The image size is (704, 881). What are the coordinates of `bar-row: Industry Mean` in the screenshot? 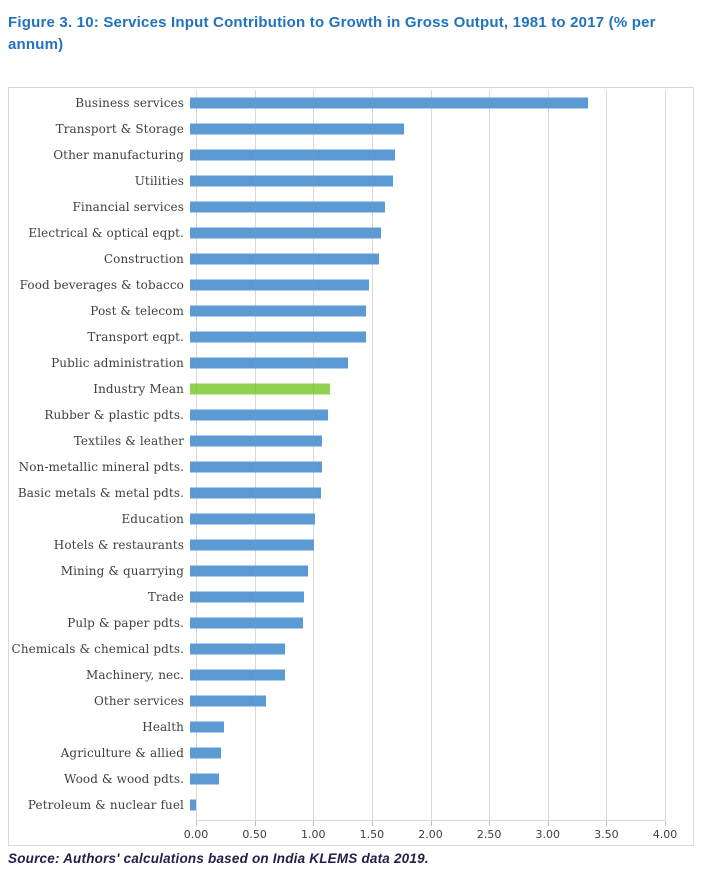 It's located at (337, 389).